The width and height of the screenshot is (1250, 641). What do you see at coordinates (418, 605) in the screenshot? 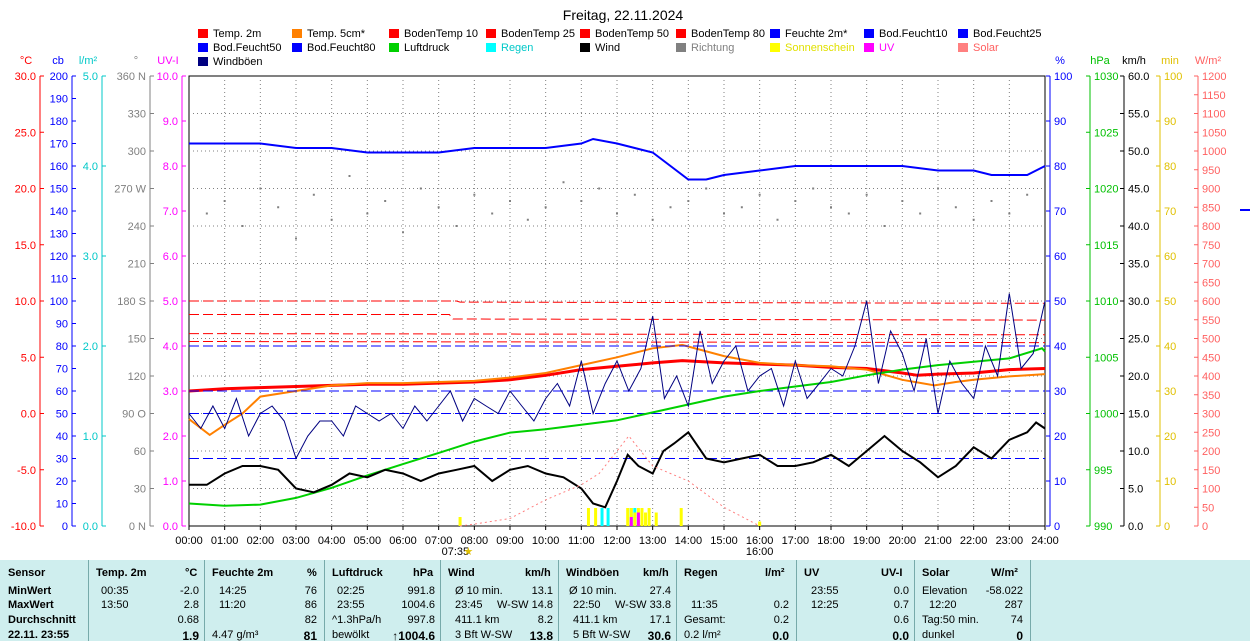
I see `summary-luftdruck-max: 1004.6` at bounding box center [418, 605].